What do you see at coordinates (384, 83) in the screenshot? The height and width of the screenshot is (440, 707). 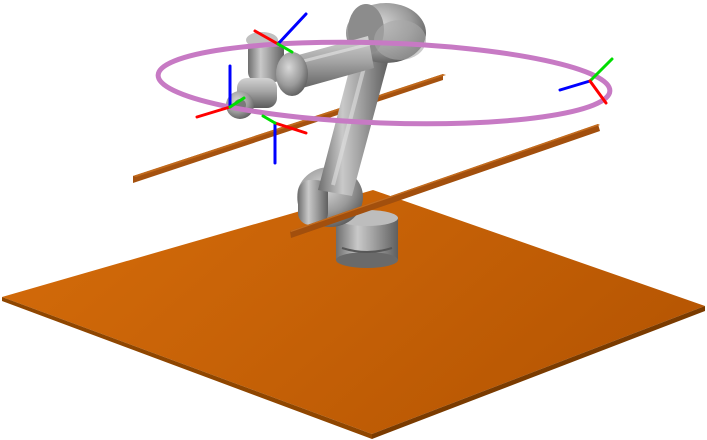 I see `trajectory-path` at bounding box center [384, 83].